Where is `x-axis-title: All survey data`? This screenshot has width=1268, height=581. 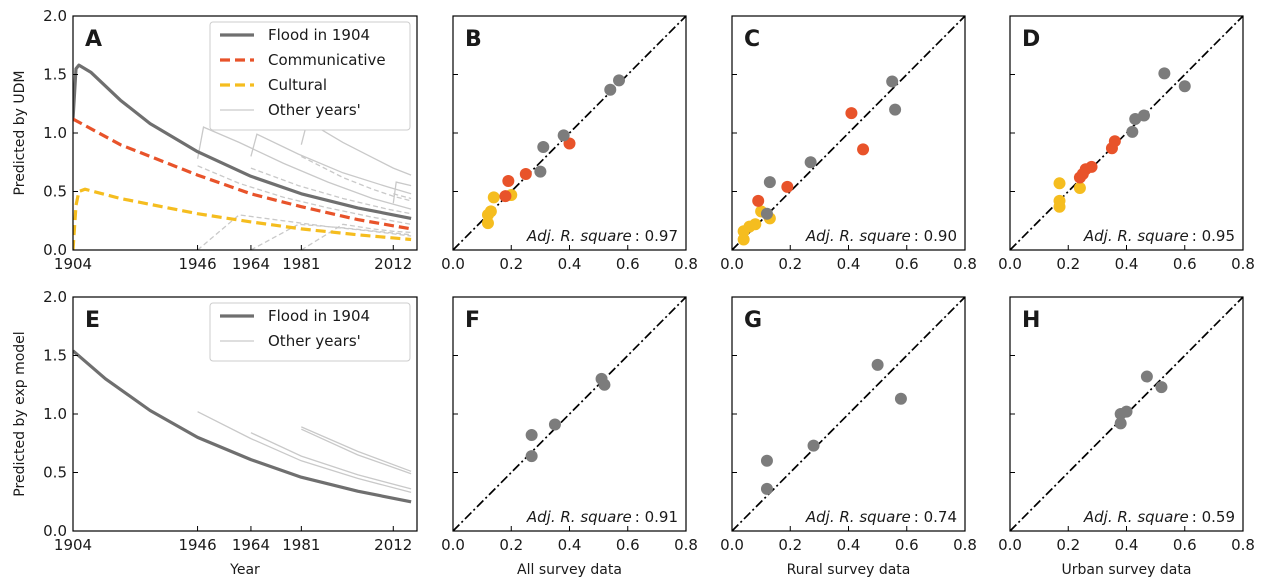
x-axis-title: All survey data is located at coordinates (569, 570).